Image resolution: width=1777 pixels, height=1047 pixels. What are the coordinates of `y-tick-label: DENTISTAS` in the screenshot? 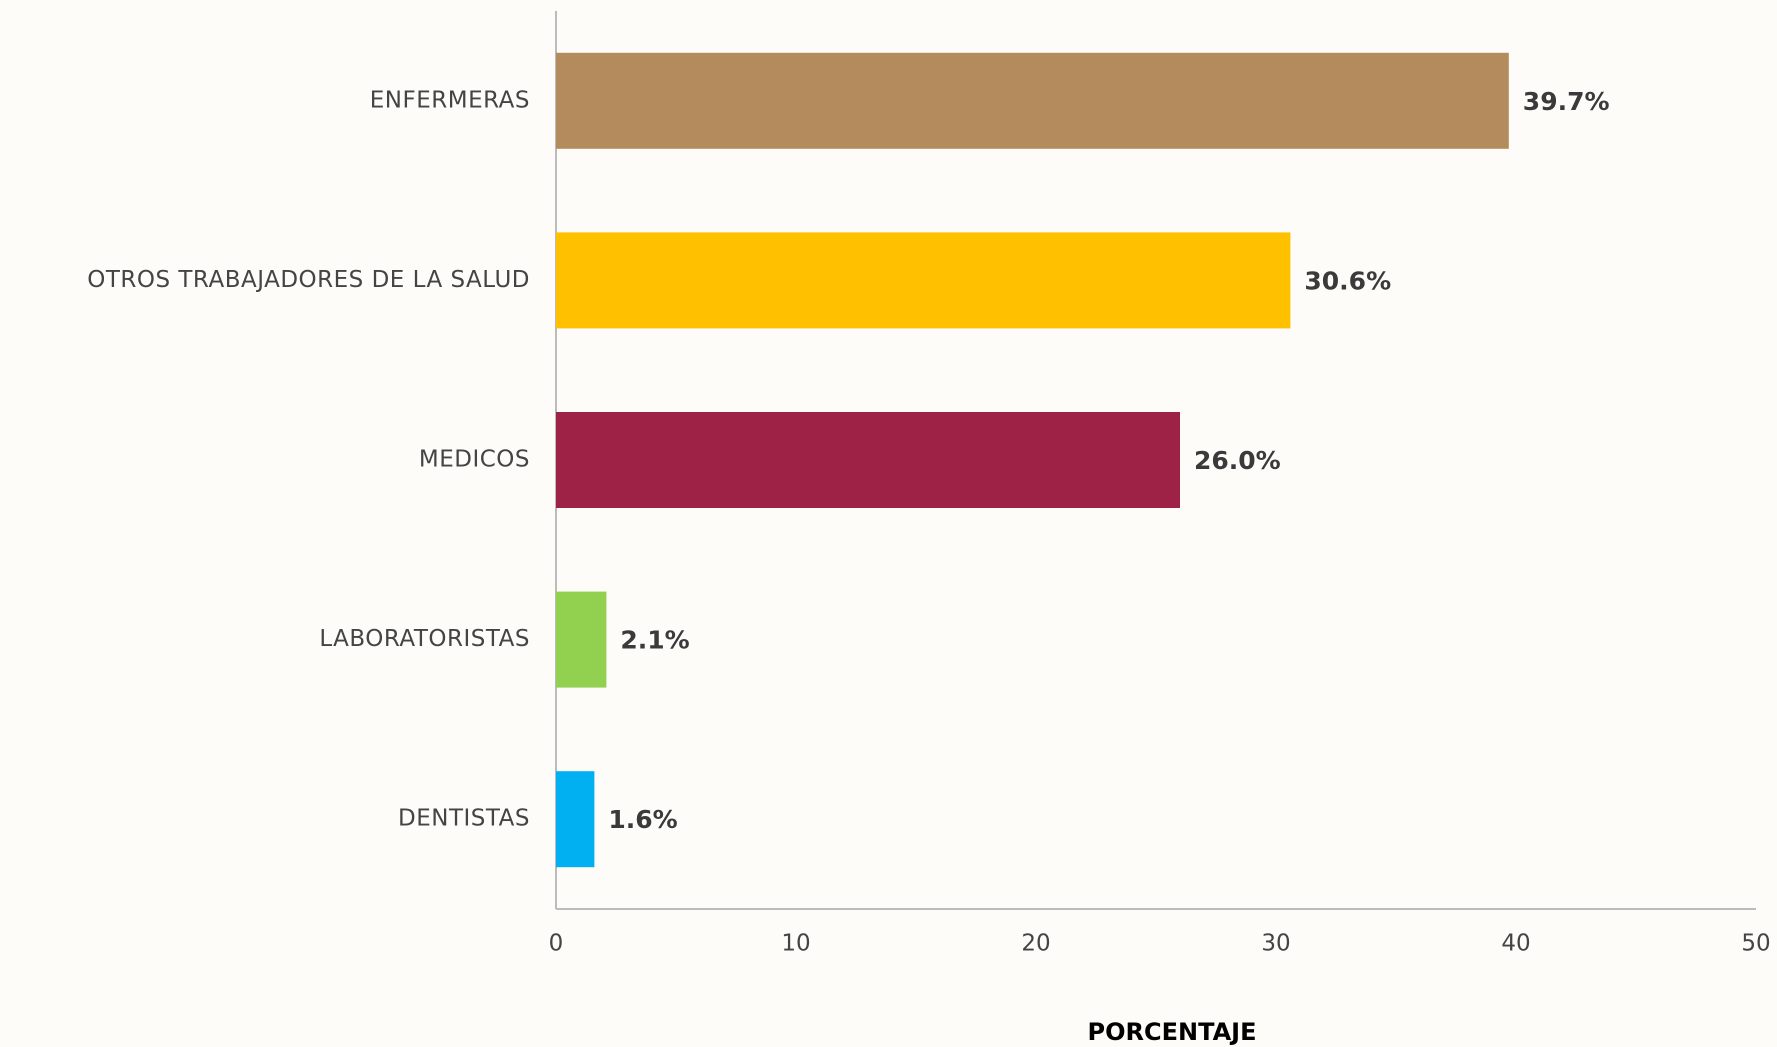 It's located at (464, 819).